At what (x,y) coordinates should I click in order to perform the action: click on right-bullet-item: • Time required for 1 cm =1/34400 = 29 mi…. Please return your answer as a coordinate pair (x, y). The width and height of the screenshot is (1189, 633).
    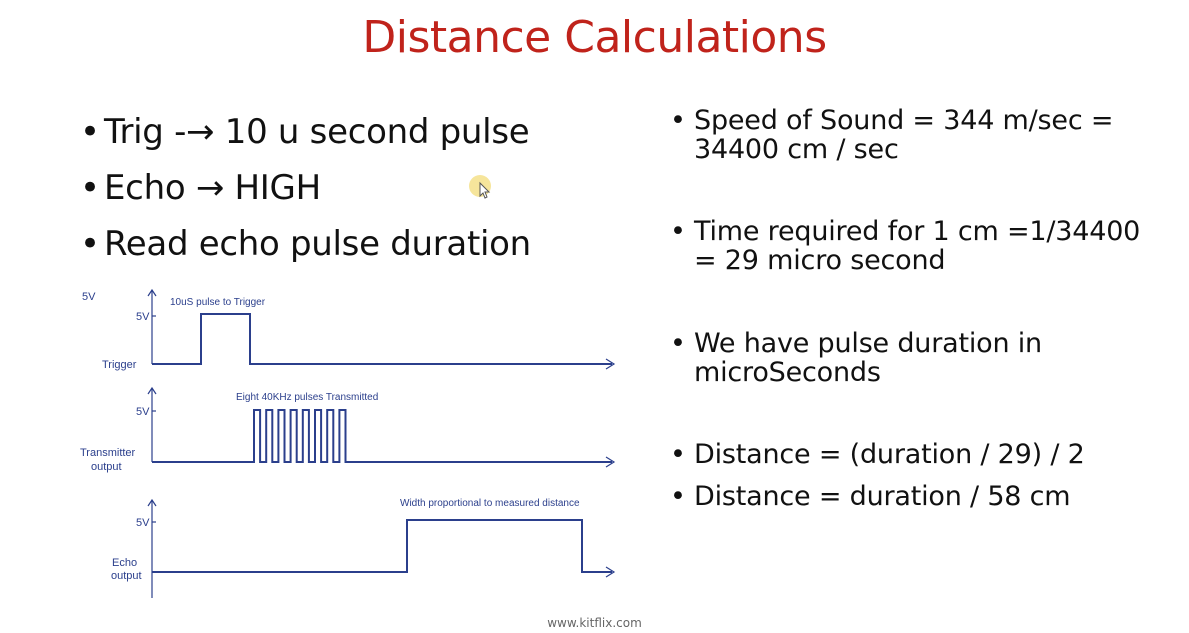
    Looking at the image, I should click on (905, 246).